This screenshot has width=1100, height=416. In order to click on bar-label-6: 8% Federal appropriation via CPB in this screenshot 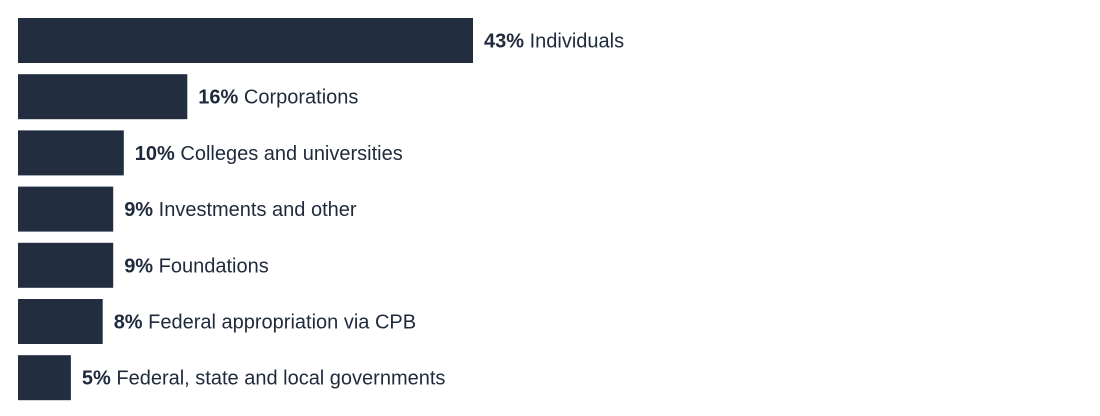, I will do `click(265, 323)`.